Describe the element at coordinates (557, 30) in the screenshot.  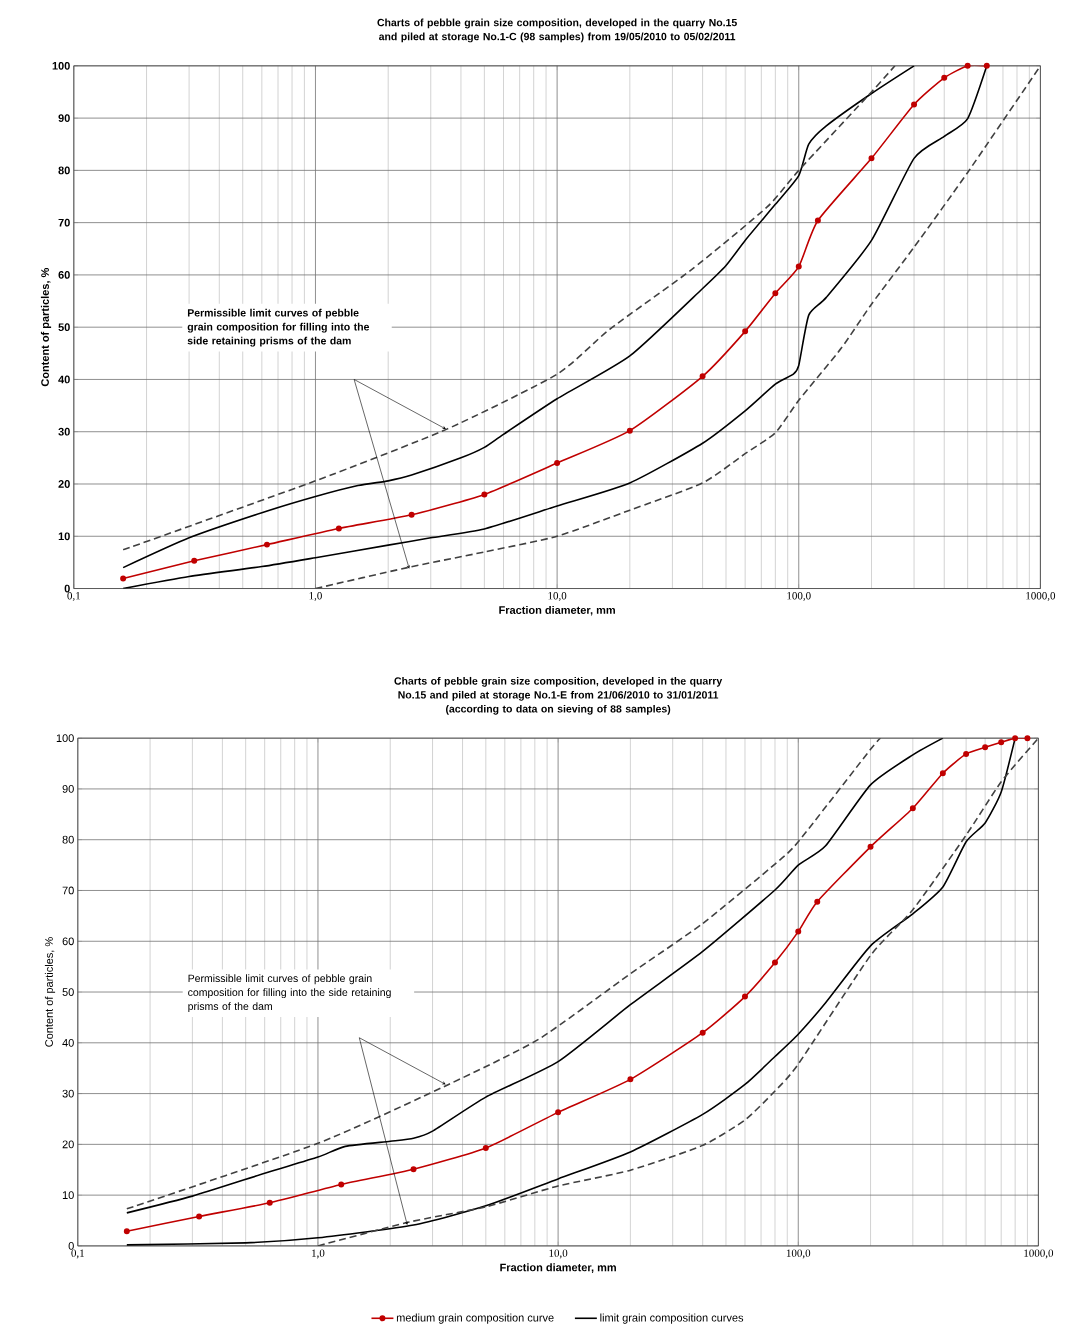
I see `chart-title: Charts of pebble grain size composition, developed in the quarry No.15 and piled at storage No.1-C (98 samples) from 19/05/2010 to 05/02/2011` at that location.